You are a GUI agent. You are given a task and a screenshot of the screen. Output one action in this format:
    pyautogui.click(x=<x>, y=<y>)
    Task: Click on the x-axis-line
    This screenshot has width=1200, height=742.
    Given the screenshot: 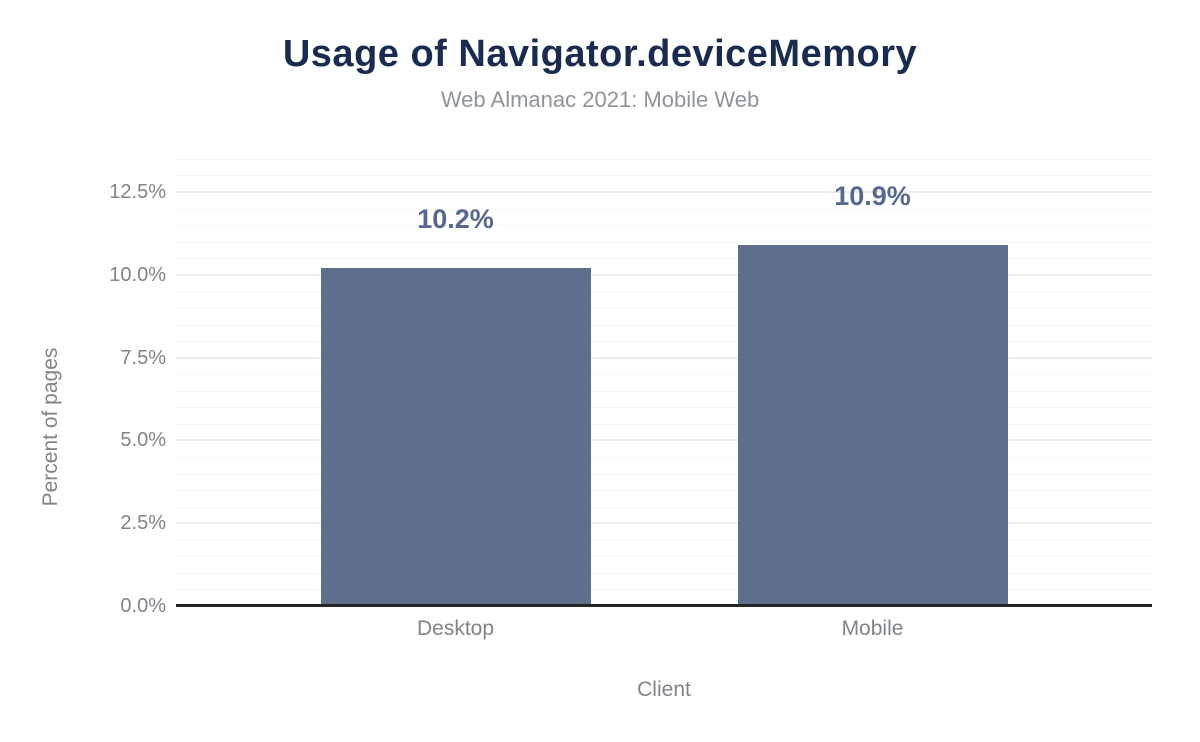 What is the action you would take?
    pyautogui.click(x=664, y=605)
    